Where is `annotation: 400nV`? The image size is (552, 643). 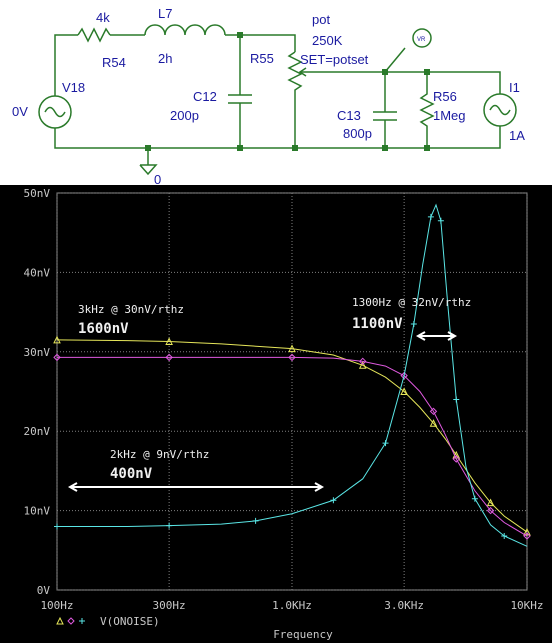 annotation: 400nV is located at coordinates (131, 474).